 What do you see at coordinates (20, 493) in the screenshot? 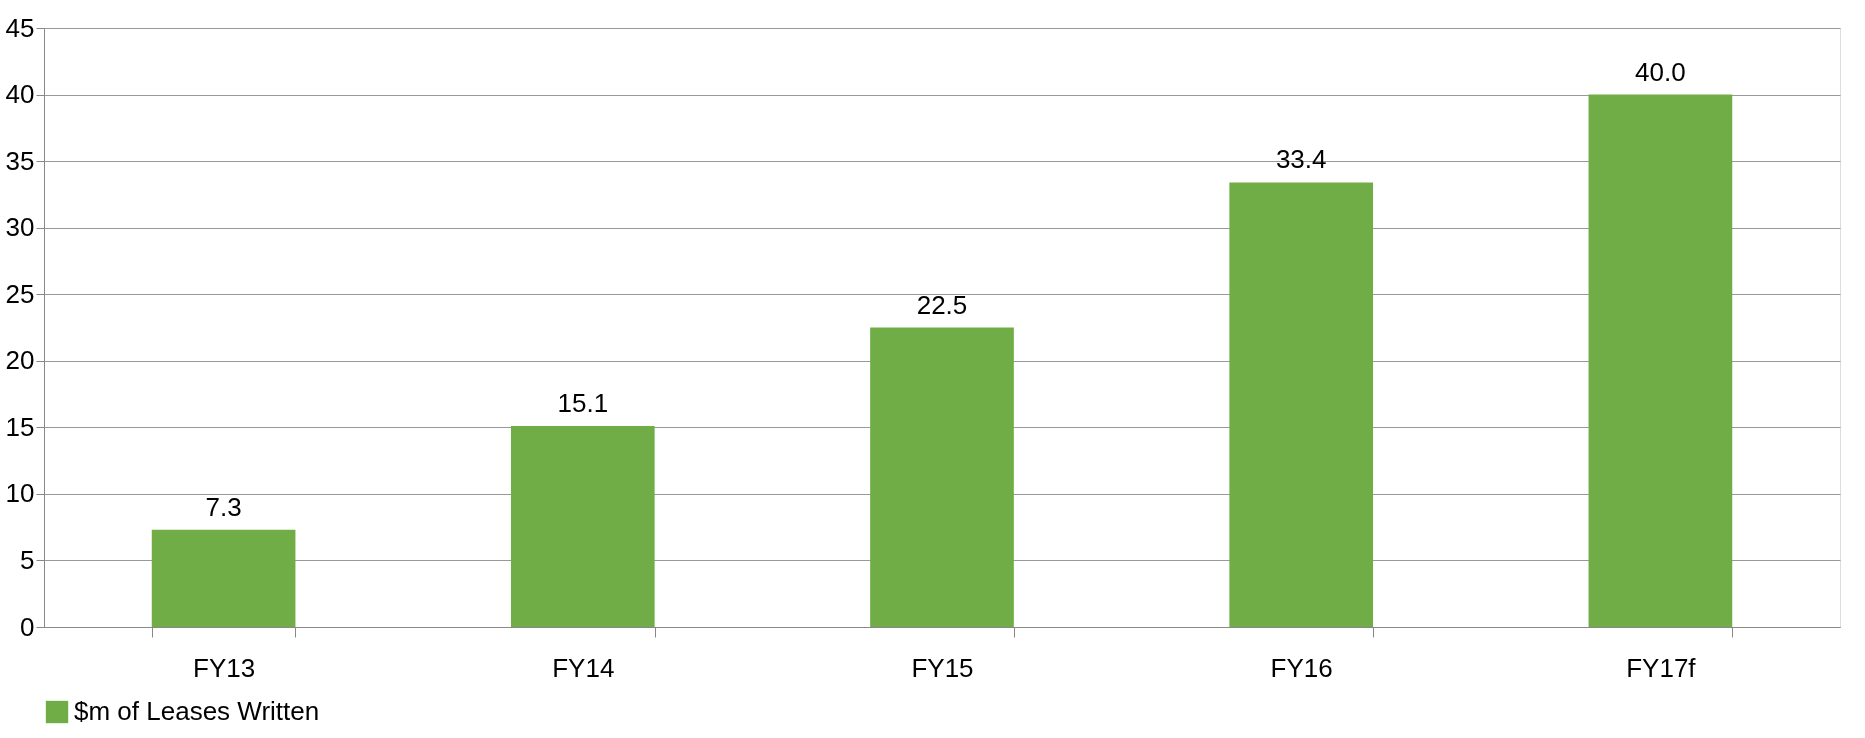
I see `y-tick-label: 10` at bounding box center [20, 493].